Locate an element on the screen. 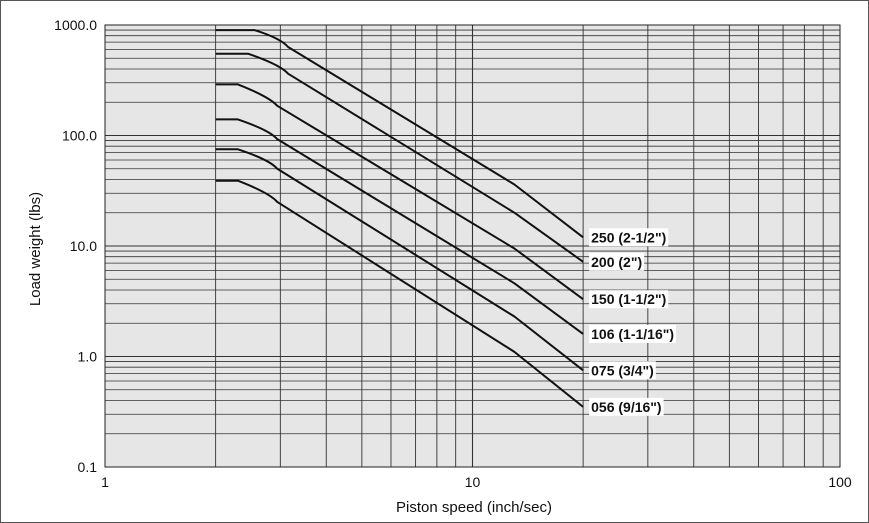 This screenshot has width=869, height=523. x-tick-label: 1 is located at coordinates (105, 482).